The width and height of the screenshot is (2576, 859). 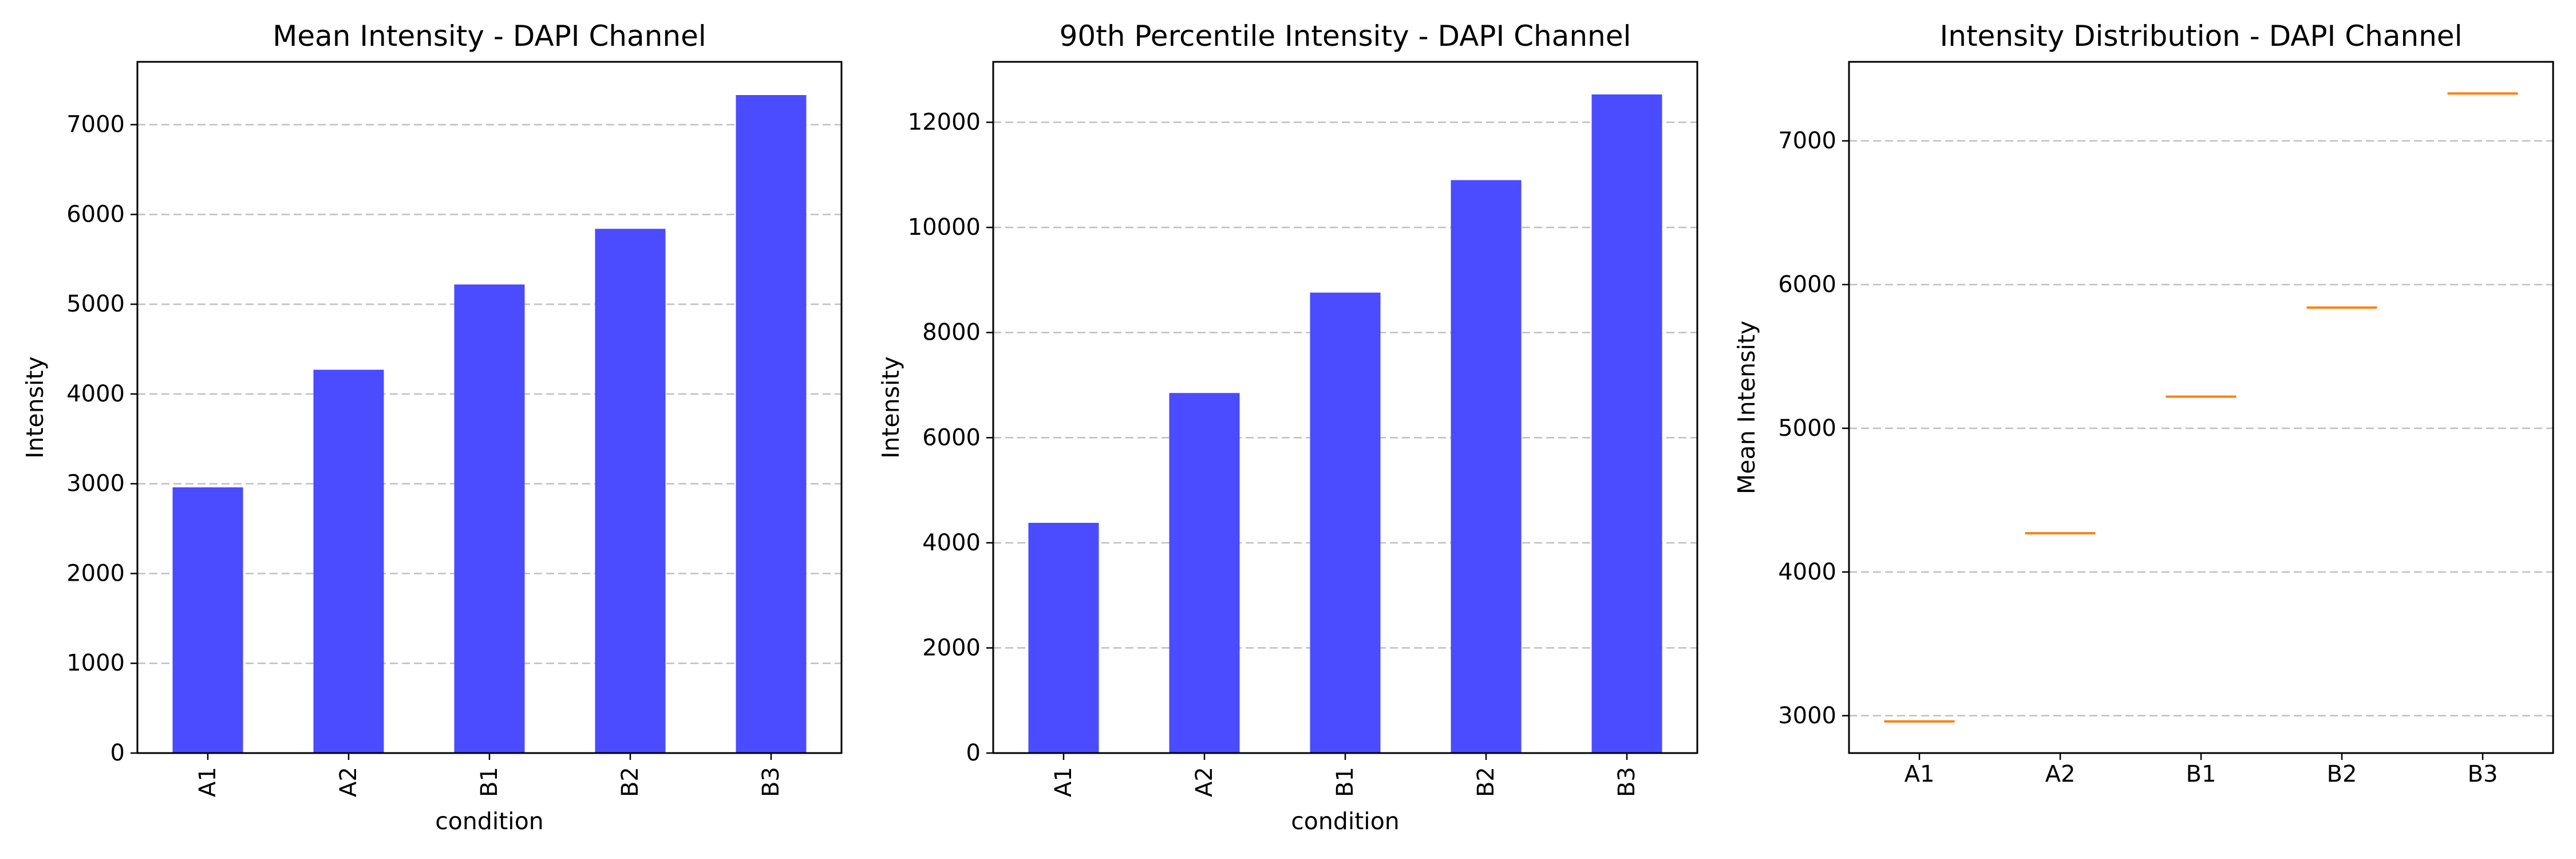 I want to click on chart-title: Mean Intensity - DAPI Channel, so click(x=489, y=36).